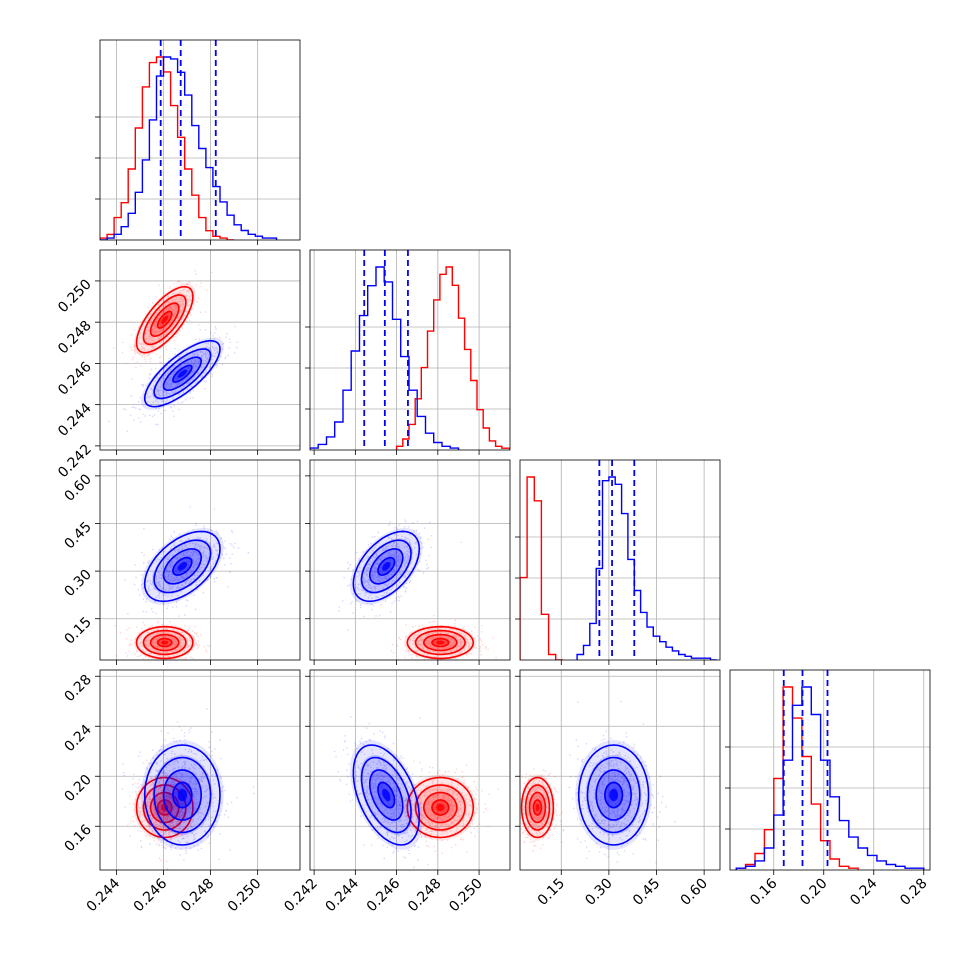  What do you see at coordinates (77, 630) in the screenshot?
I see `y-tick-label-p3-0: 0.15` at bounding box center [77, 630].